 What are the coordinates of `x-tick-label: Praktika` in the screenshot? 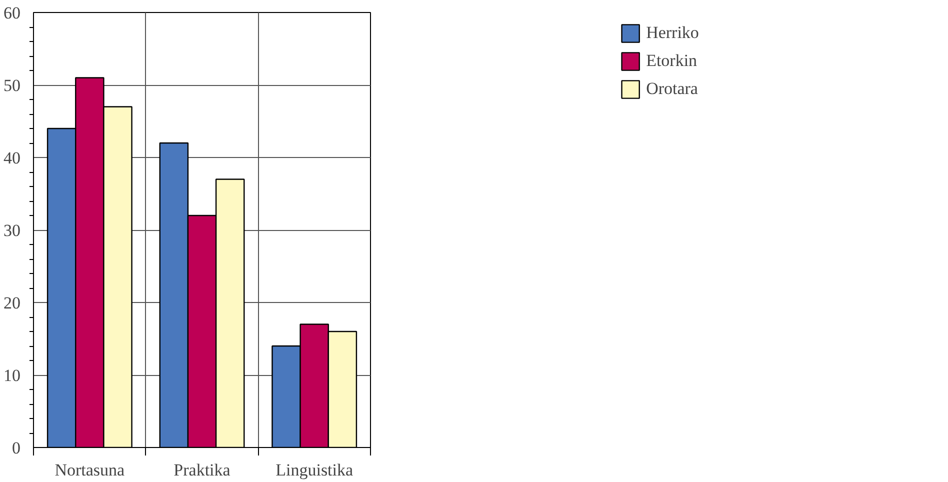 It's located at (202, 470).